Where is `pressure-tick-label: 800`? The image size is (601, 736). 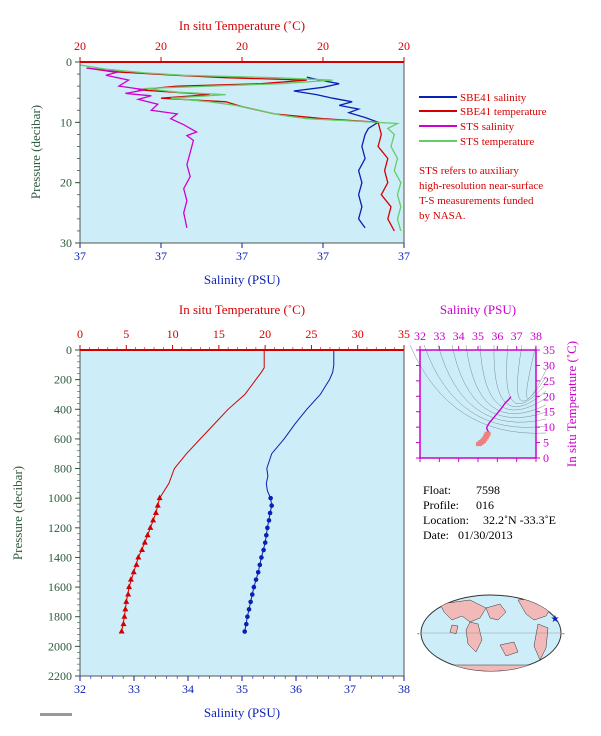 pressure-tick-label: 800 is located at coordinates (63, 469).